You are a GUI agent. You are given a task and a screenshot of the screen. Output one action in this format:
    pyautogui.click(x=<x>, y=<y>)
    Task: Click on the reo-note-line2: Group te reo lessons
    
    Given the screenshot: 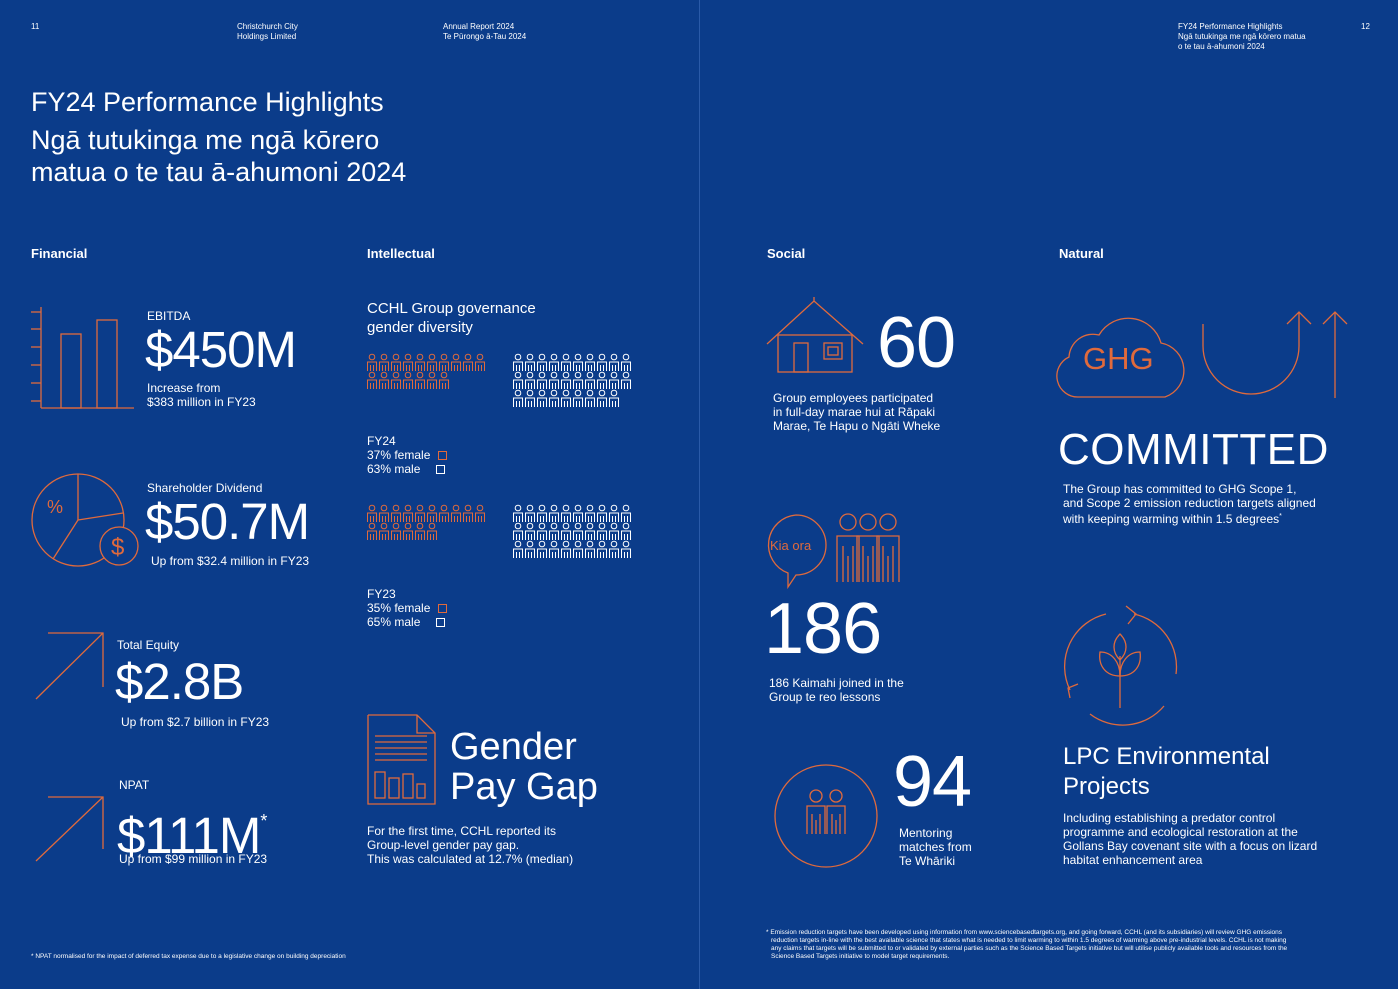 What is the action you would take?
    pyautogui.click(x=825, y=697)
    